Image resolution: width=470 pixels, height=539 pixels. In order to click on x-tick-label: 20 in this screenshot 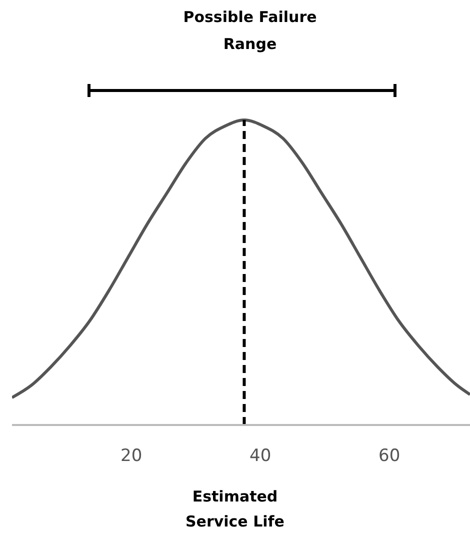, I will do `click(131, 456)`.